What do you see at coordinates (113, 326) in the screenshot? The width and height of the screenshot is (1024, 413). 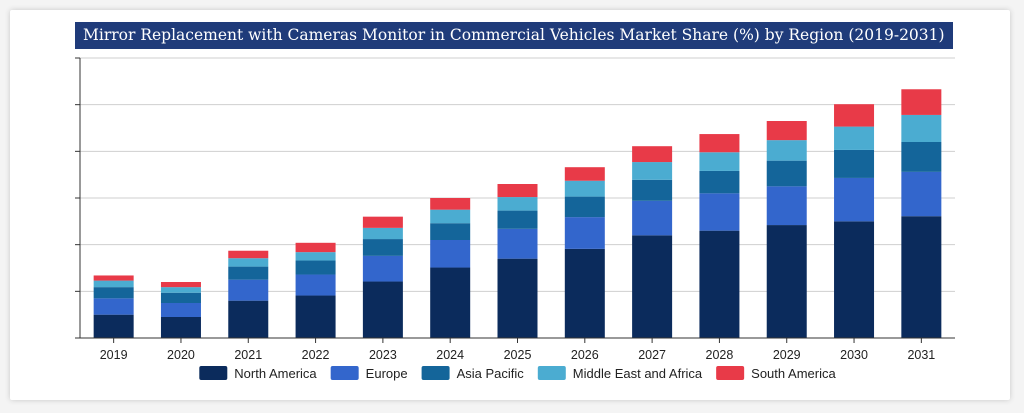 I see `bar-north-america-2019` at bounding box center [113, 326].